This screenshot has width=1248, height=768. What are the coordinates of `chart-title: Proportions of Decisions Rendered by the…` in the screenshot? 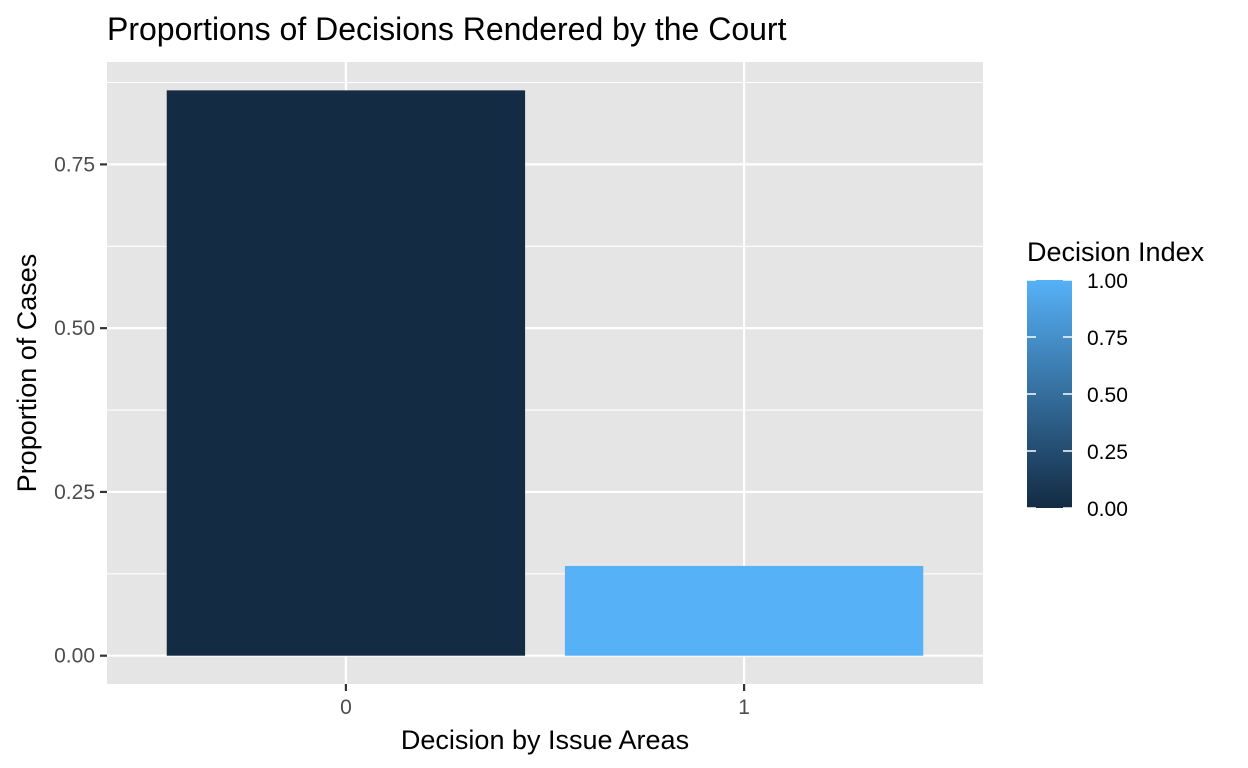 It's located at (447, 29).